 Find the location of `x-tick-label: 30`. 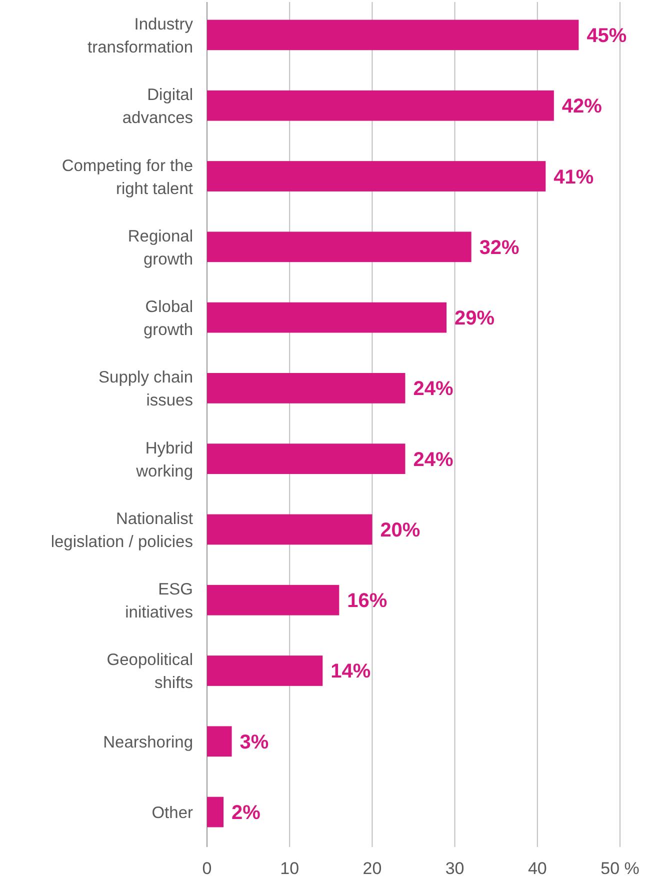

x-tick-label: 30 is located at coordinates (454, 868).